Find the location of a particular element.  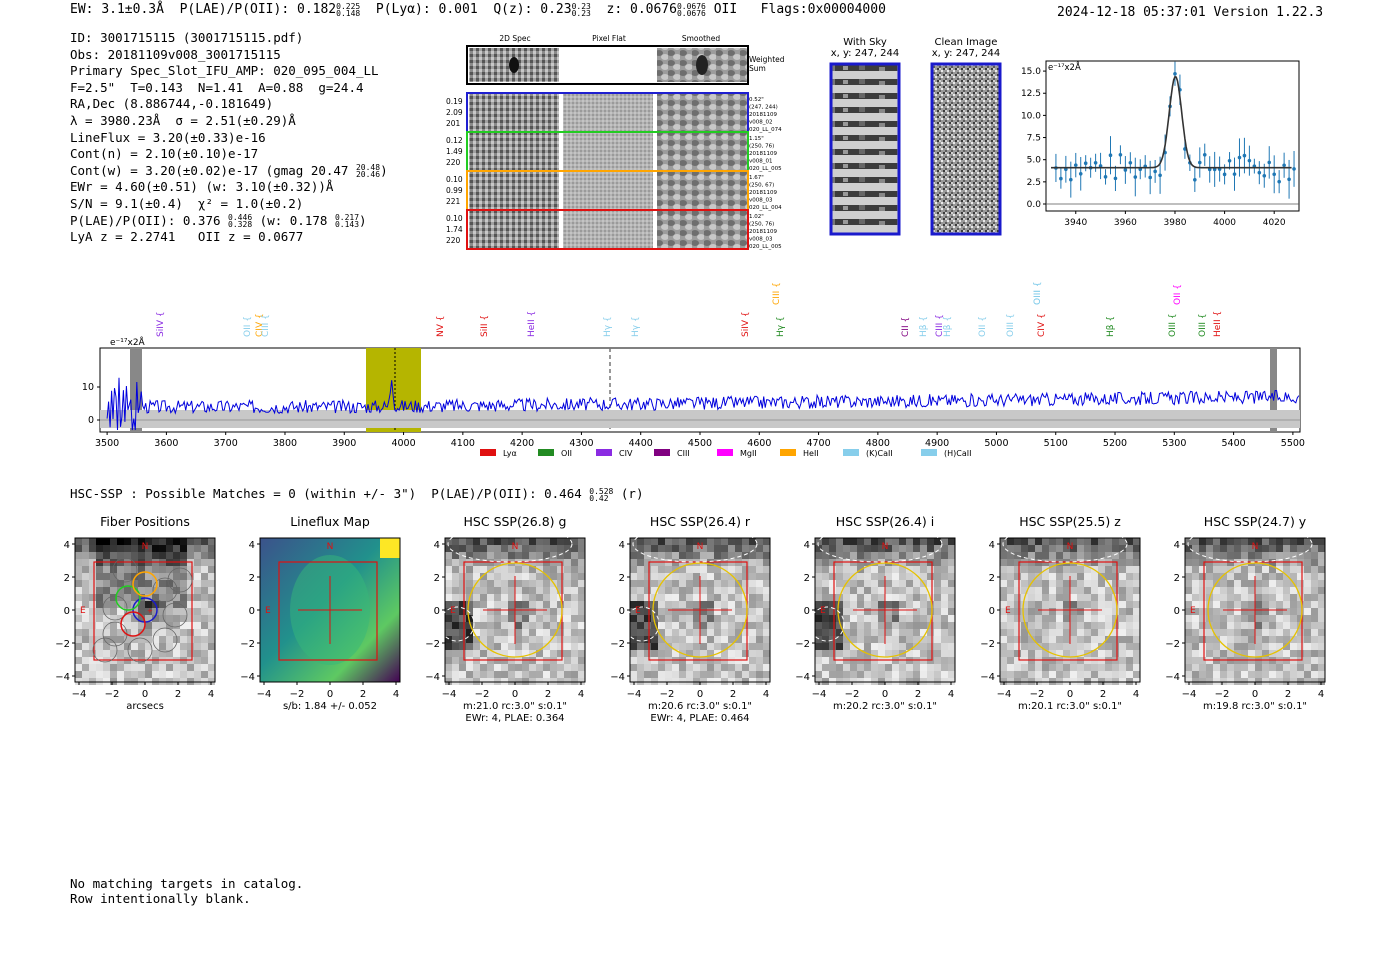

cutout-left-label: 0.10 is located at coordinates (454, 218).